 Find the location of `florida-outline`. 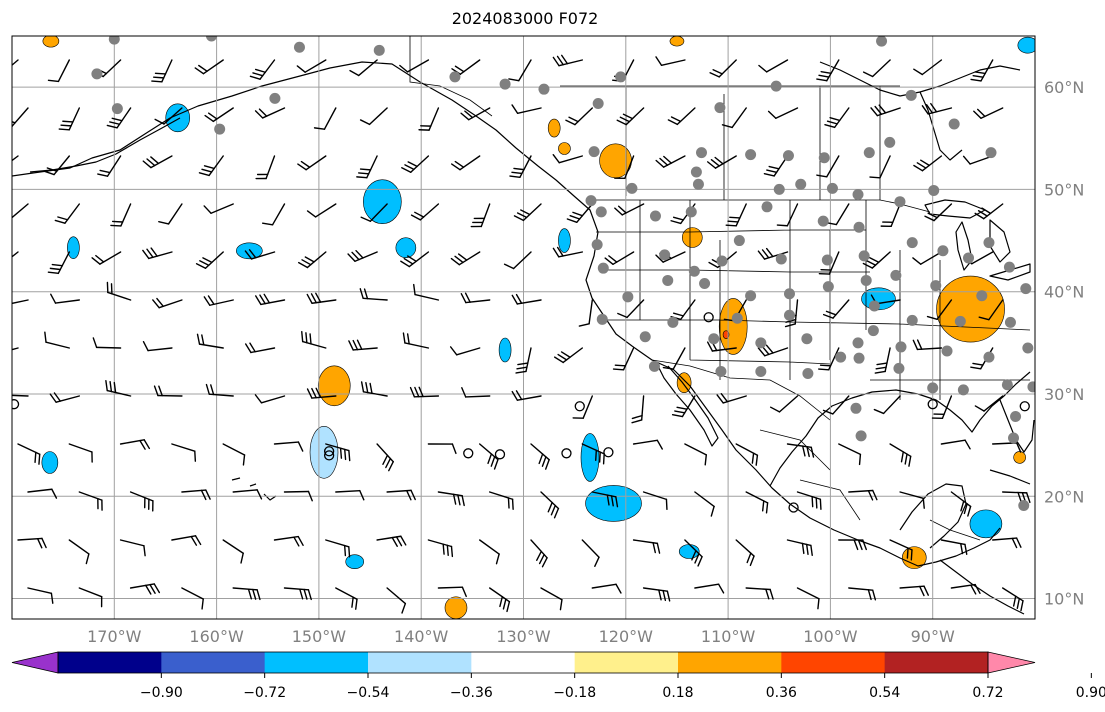

florida-outline is located at coordinates (1017, 426).